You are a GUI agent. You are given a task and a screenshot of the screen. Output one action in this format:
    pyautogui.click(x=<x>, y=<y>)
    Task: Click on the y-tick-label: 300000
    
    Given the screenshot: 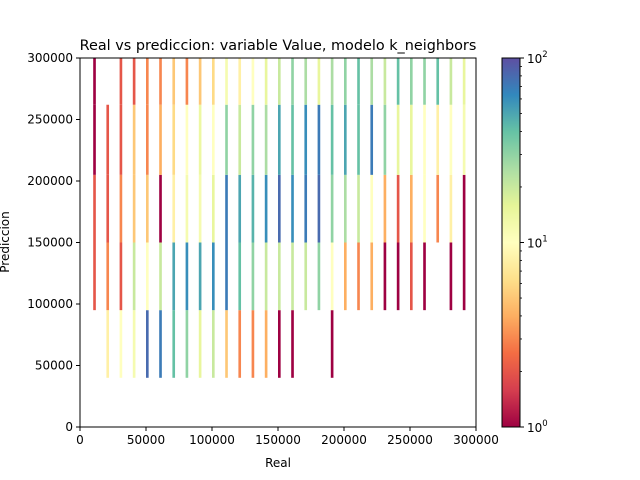 What is the action you would take?
    pyautogui.click(x=50, y=58)
    